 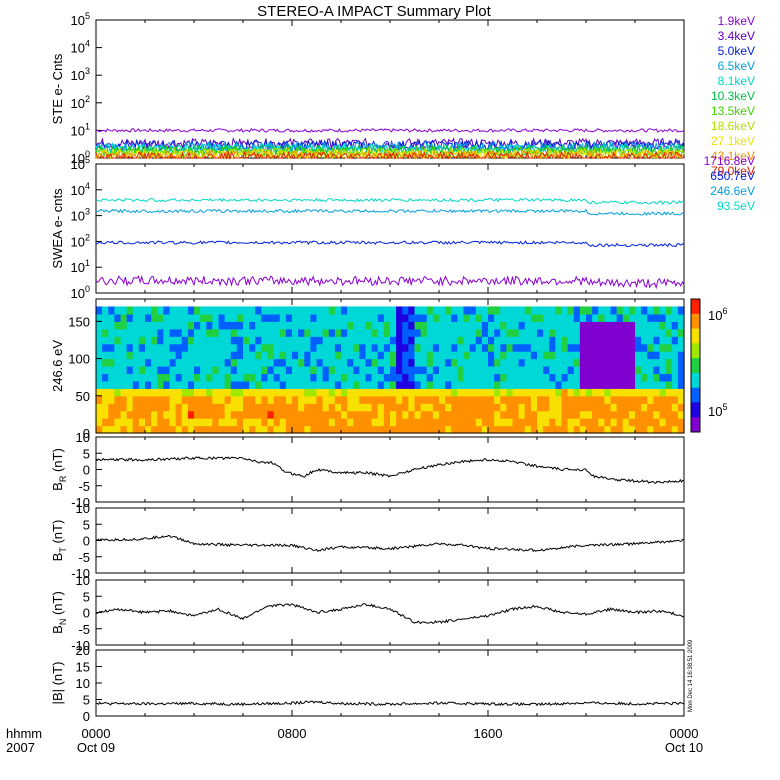 What do you see at coordinates (80, 573) in the screenshot?
I see `y-tick-label: -10` at bounding box center [80, 573].